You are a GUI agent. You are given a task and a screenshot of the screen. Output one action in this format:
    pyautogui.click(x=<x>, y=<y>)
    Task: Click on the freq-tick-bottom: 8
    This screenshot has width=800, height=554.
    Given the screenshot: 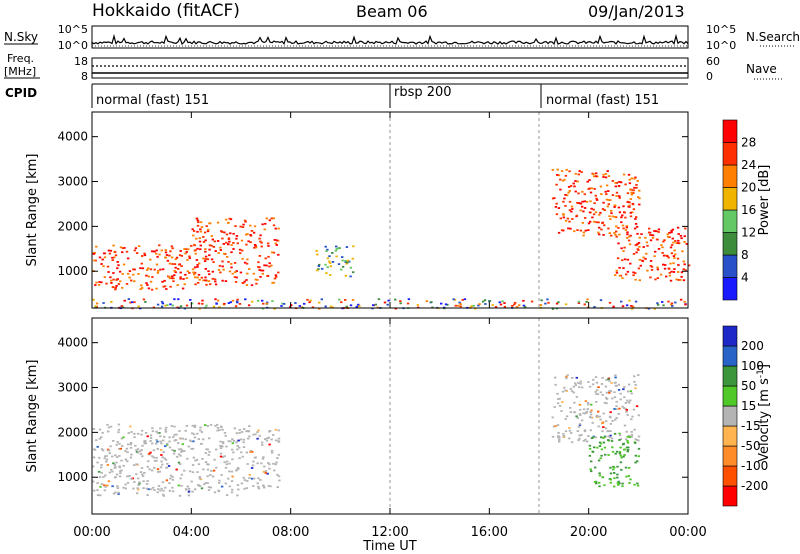 What is the action you would take?
    pyautogui.click(x=84, y=76)
    